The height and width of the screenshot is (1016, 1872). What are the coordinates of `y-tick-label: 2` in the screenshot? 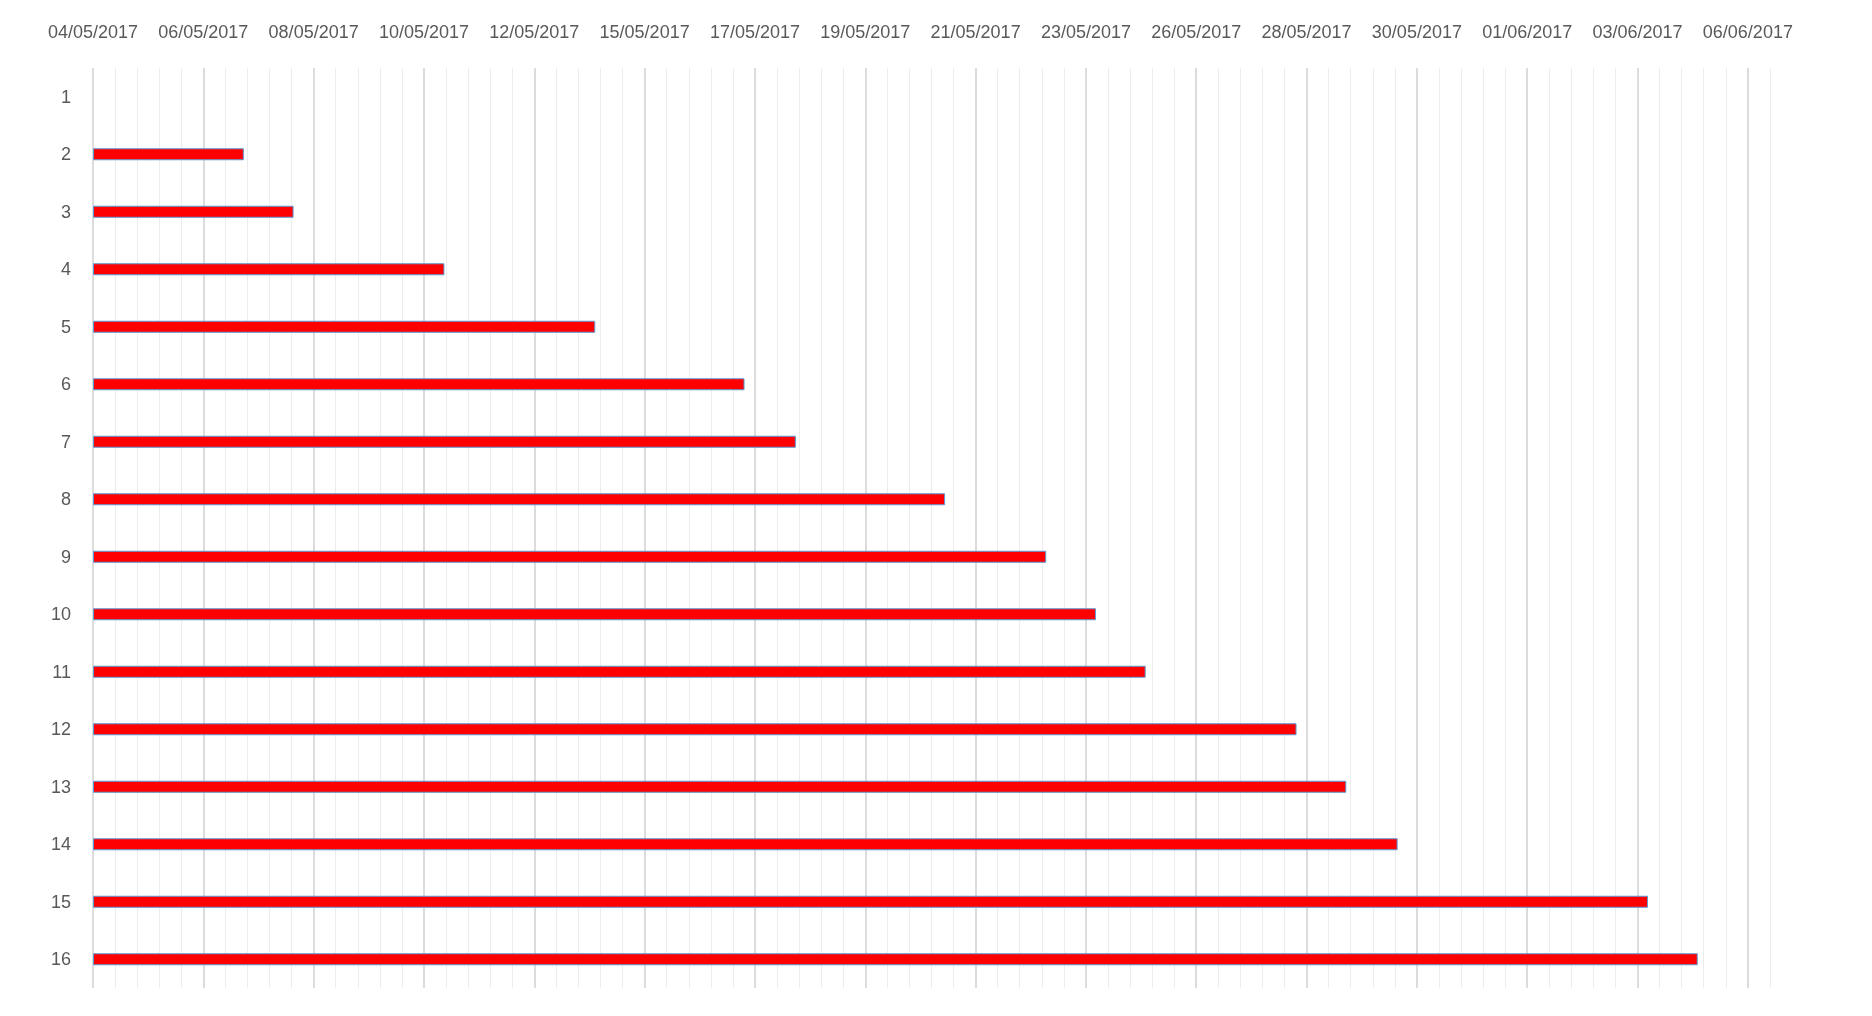 It's located at (65, 154).